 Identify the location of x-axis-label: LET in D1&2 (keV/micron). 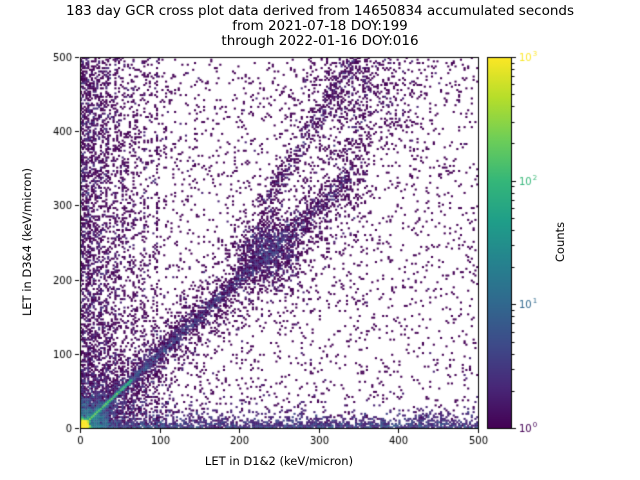
(279, 461).